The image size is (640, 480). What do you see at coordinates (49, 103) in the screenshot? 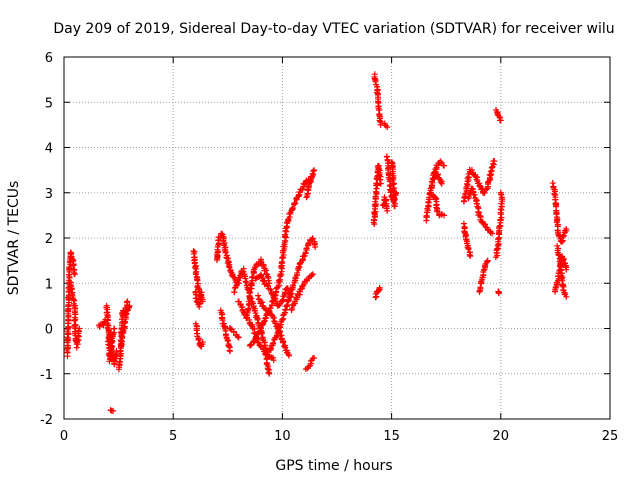
I see `y-tick-label: 5` at bounding box center [49, 103].